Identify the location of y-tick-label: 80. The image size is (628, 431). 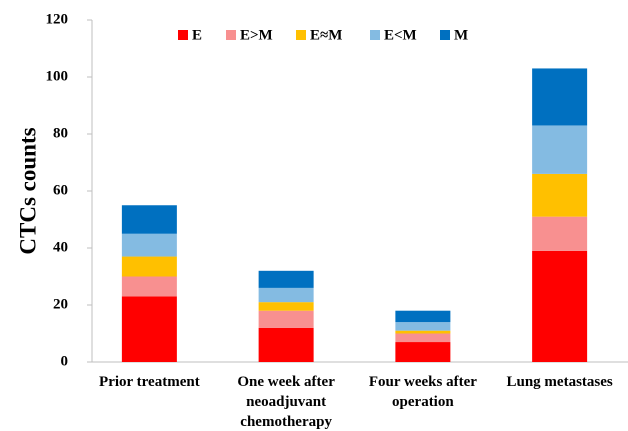
(60, 133).